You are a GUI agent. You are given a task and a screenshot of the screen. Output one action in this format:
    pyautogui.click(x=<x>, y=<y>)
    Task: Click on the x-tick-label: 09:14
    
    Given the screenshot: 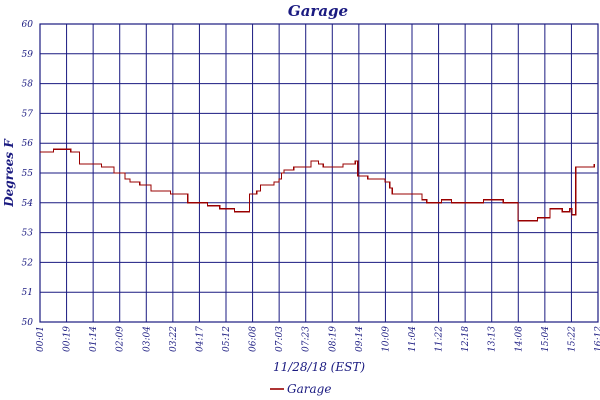 What is the action you would take?
    pyautogui.click(x=360, y=339)
    